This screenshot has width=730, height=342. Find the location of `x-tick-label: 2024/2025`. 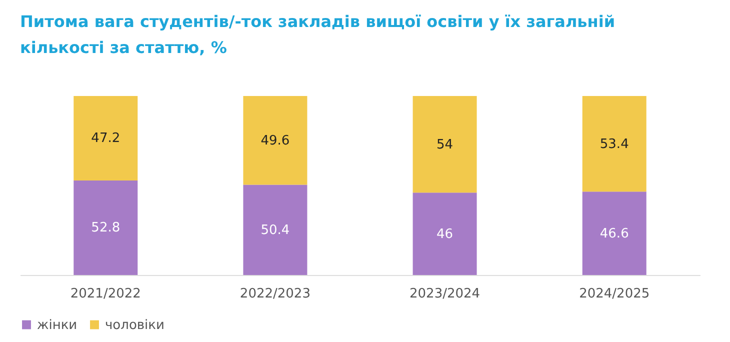

x-tick-label: 2024/2025 is located at coordinates (614, 294).